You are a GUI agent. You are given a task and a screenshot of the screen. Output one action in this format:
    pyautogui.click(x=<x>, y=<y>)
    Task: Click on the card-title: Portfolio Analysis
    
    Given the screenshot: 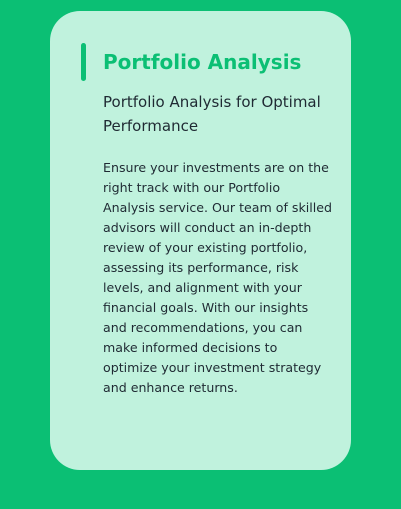 What is the action you would take?
    pyautogui.click(x=202, y=62)
    